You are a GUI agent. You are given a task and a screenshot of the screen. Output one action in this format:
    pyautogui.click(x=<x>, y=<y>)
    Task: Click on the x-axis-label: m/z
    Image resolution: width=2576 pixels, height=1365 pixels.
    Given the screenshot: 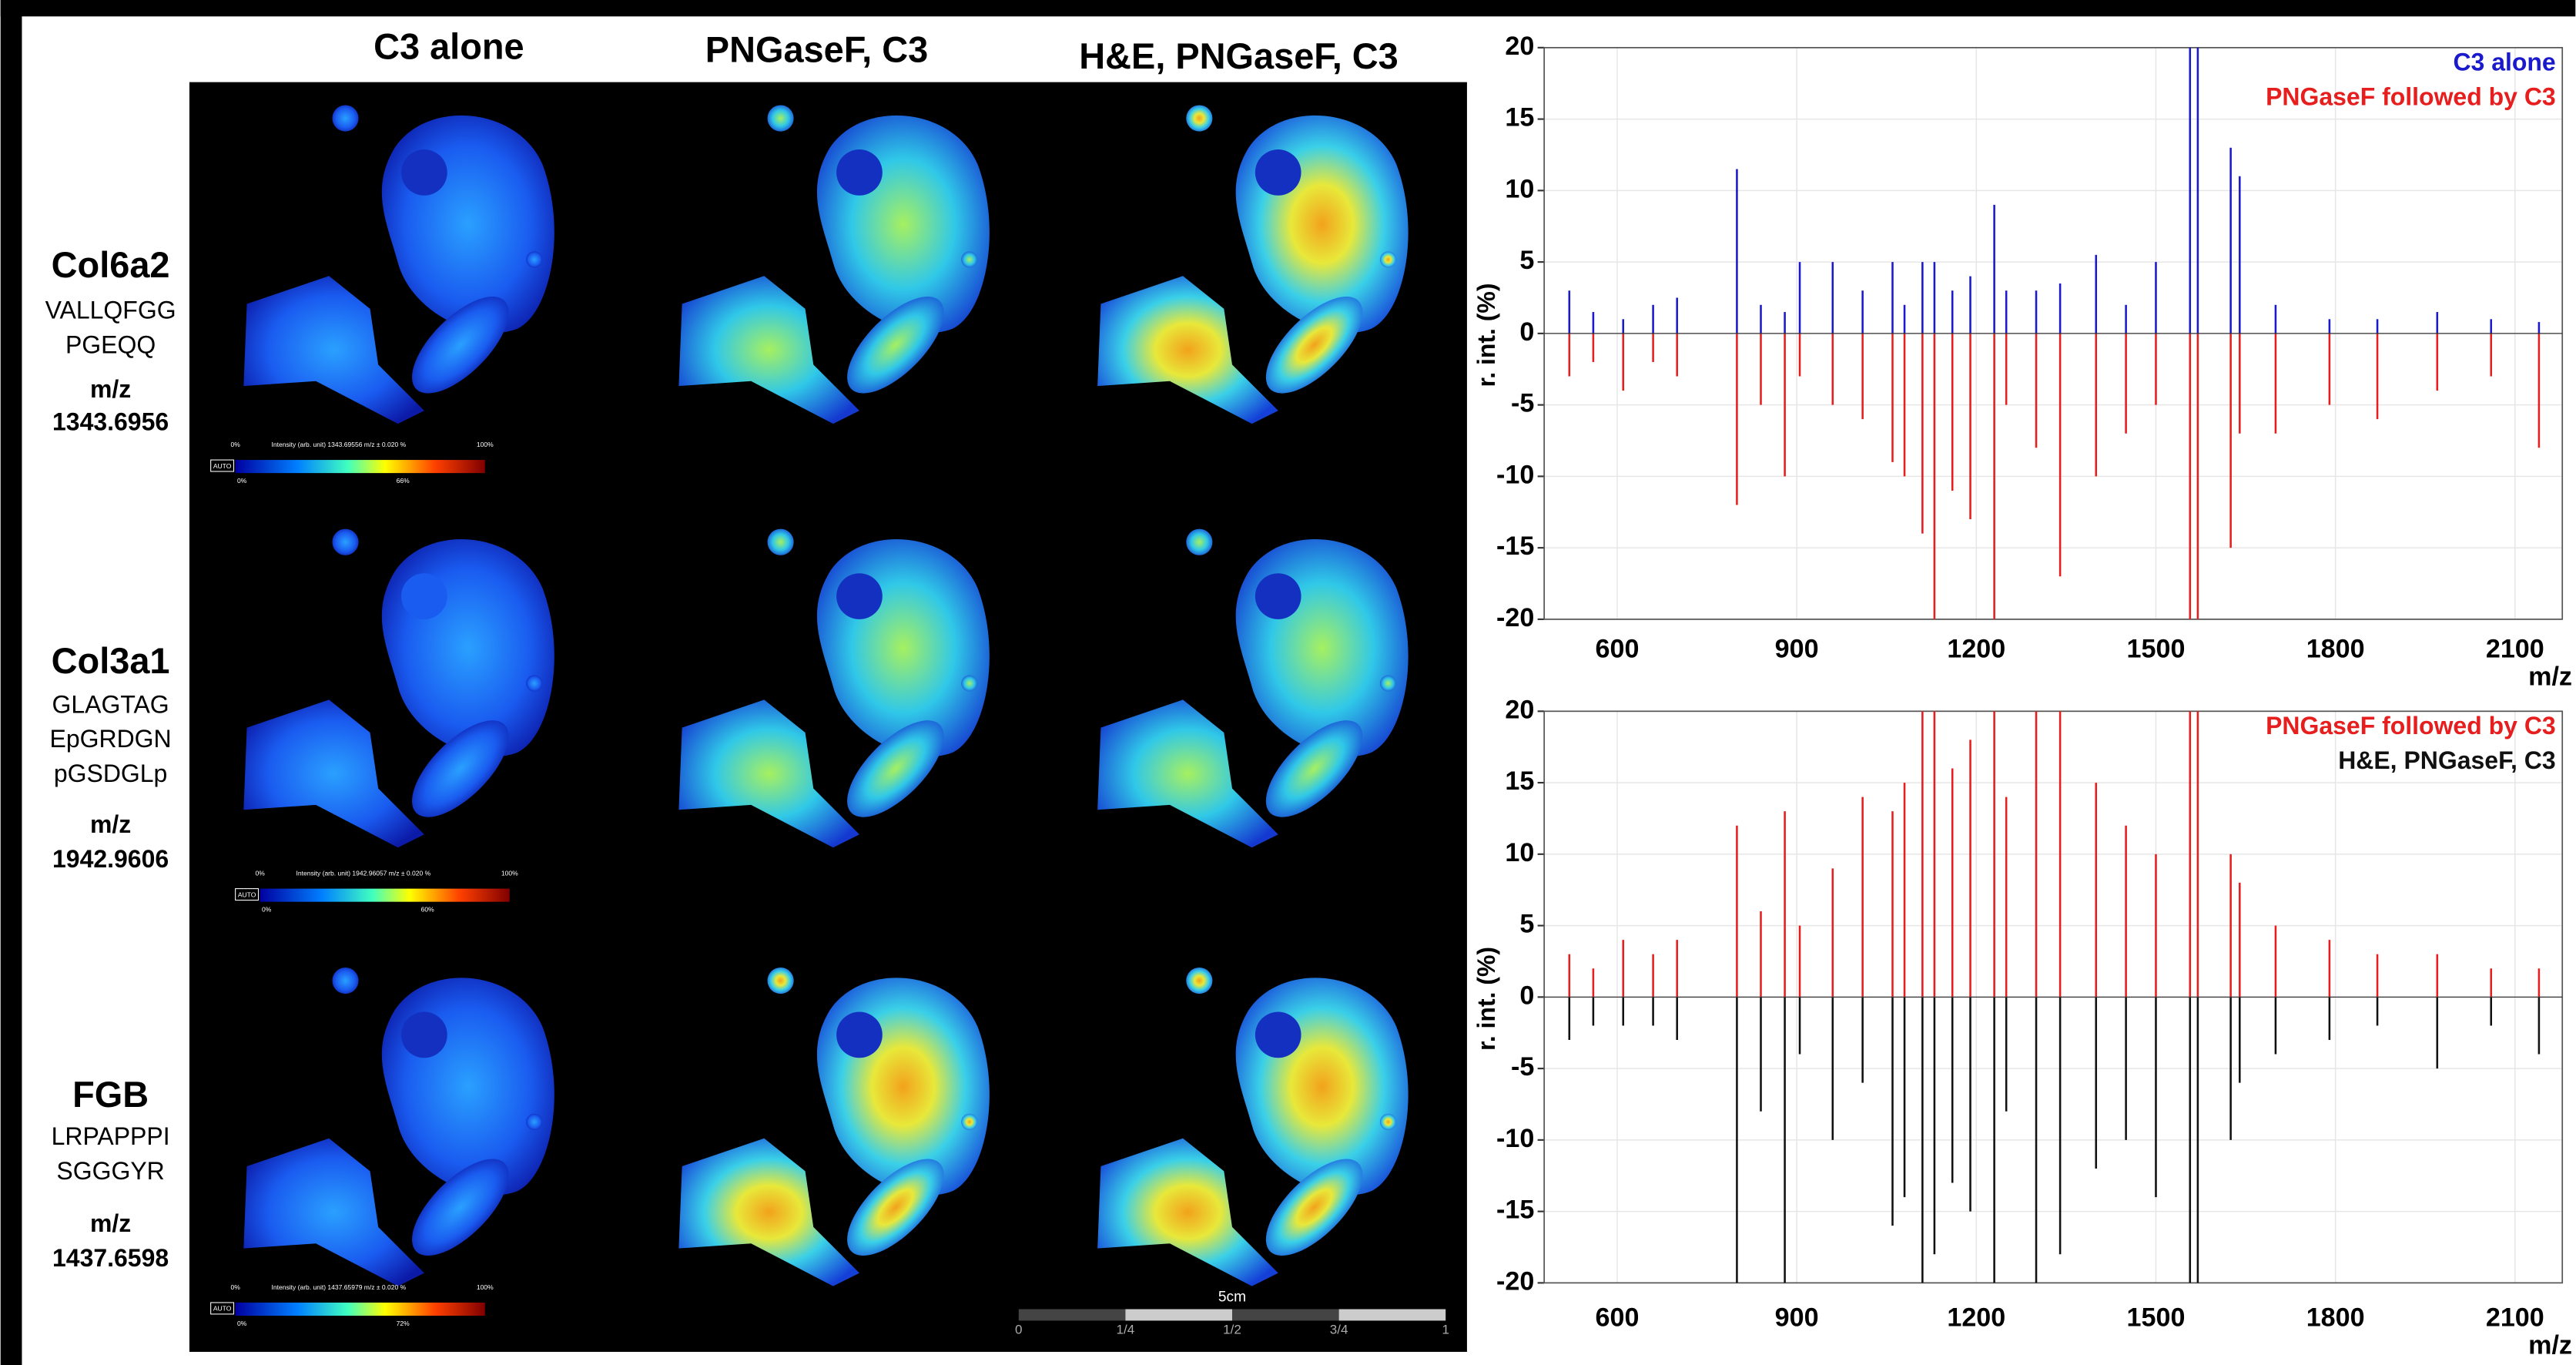 What is the action you would take?
    pyautogui.click(x=2550, y=677)
    